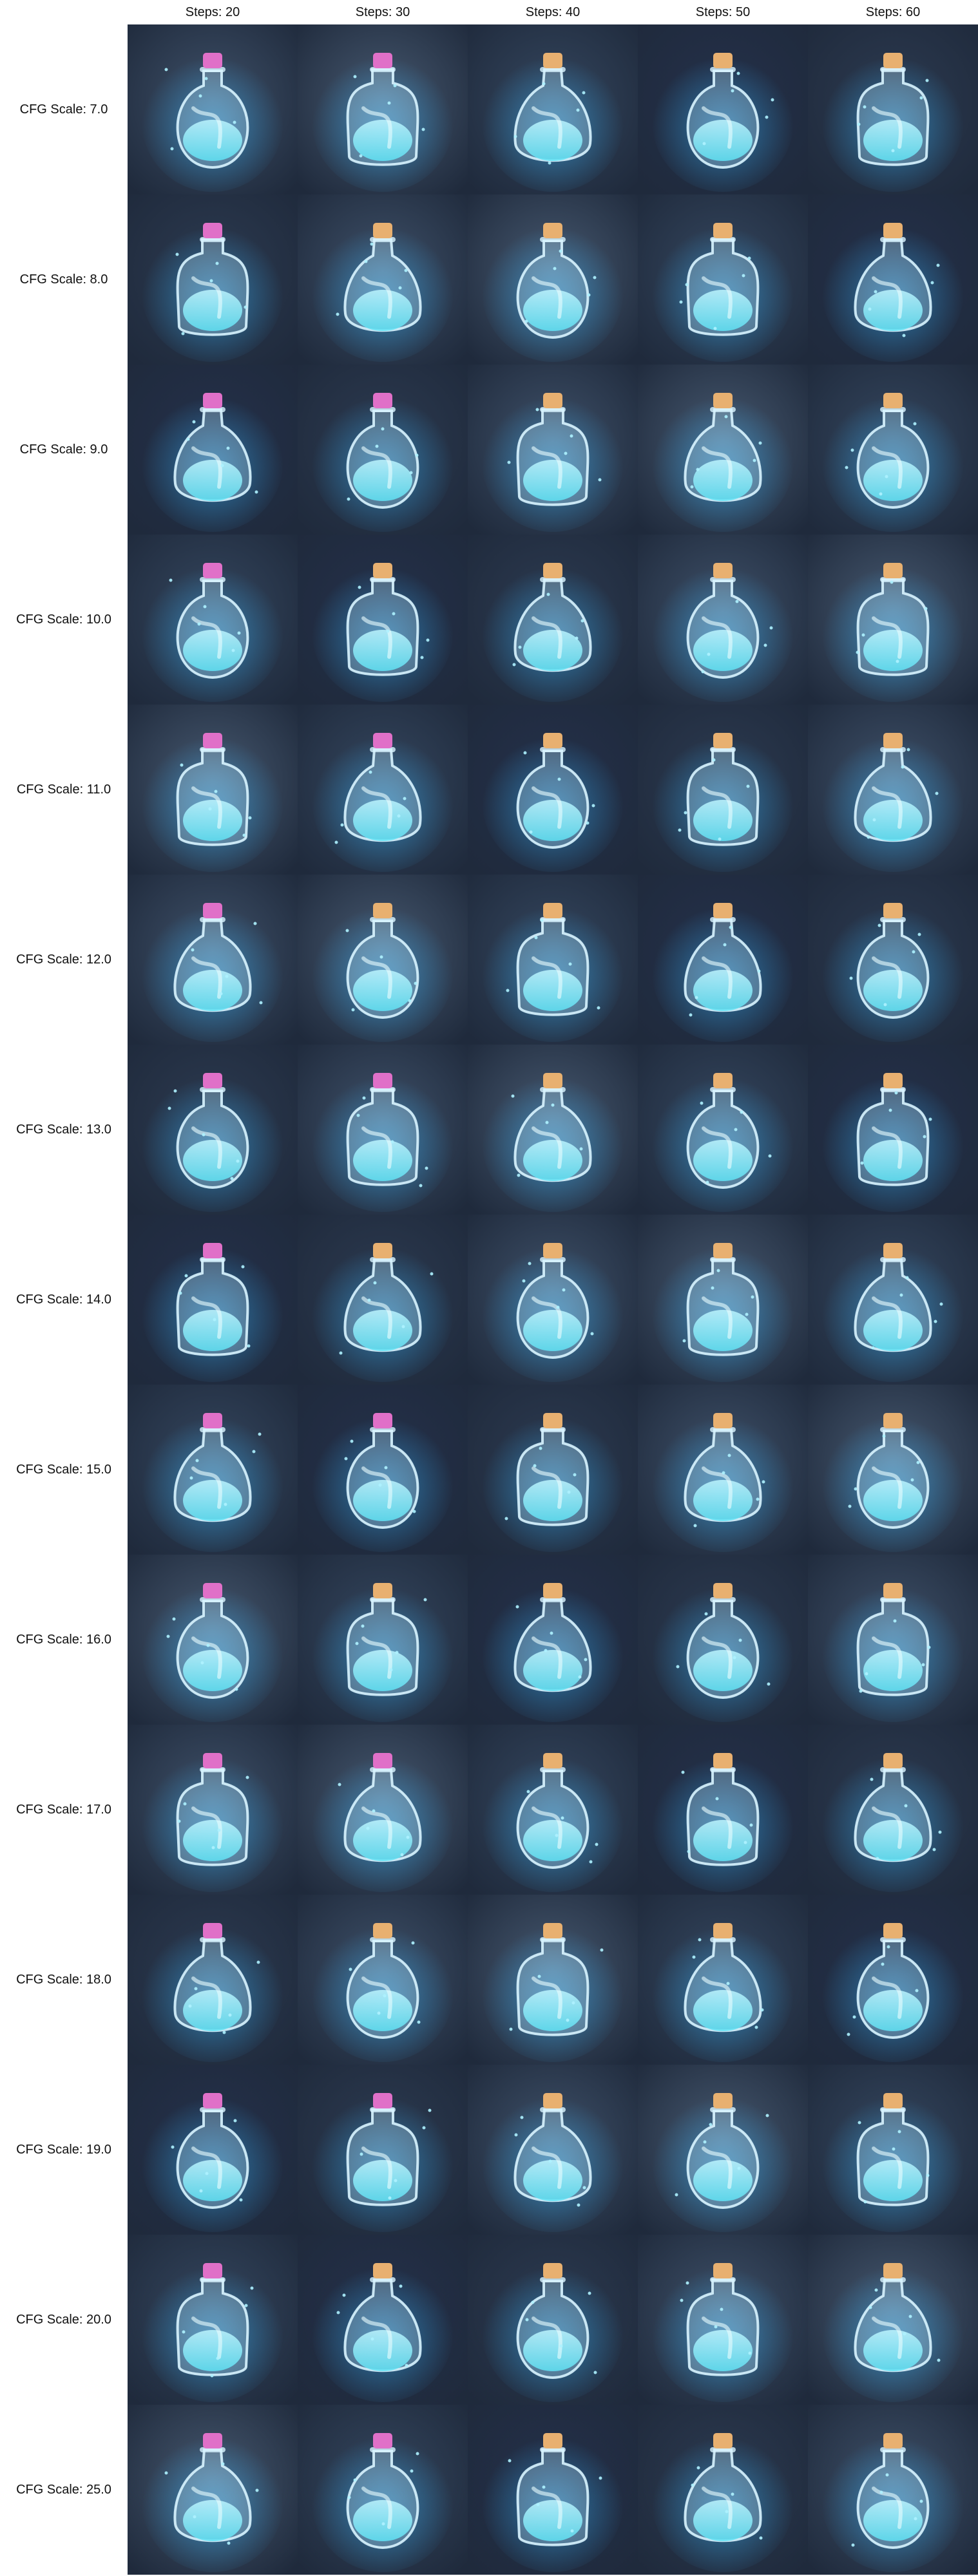 This screenshot has width=978, height=2576. Describe the element at coordinates (63, 2489) in the screenshot. I see `row-label: CFG Scale: 25.0` at that location.